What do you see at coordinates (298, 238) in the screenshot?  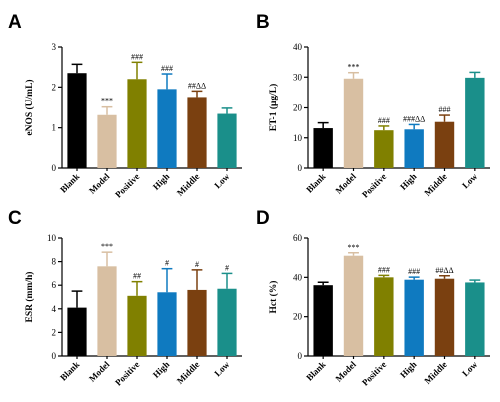 I see `y-tick-label: 60` at bounding box center [298, 238].